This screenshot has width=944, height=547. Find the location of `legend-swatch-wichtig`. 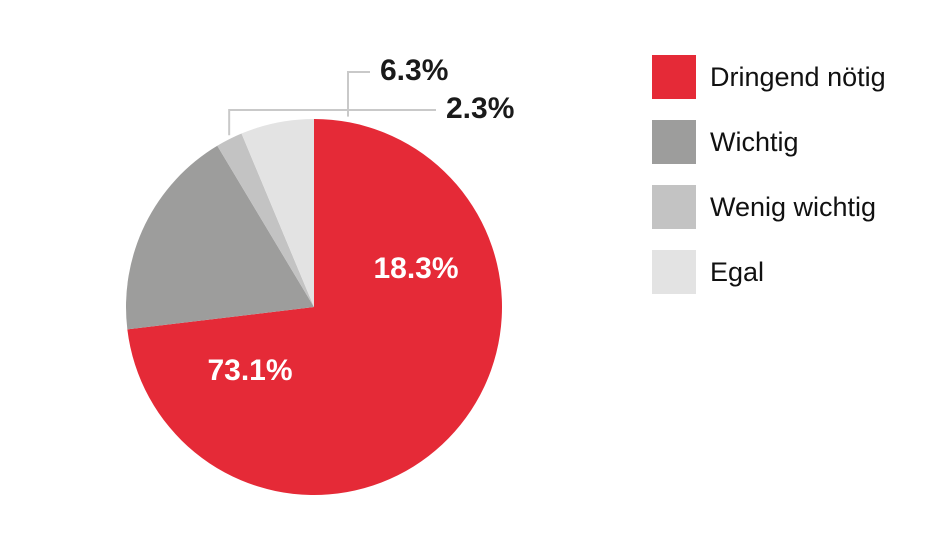

legend-swatch-wichtig is located at coordinates (674, 142).